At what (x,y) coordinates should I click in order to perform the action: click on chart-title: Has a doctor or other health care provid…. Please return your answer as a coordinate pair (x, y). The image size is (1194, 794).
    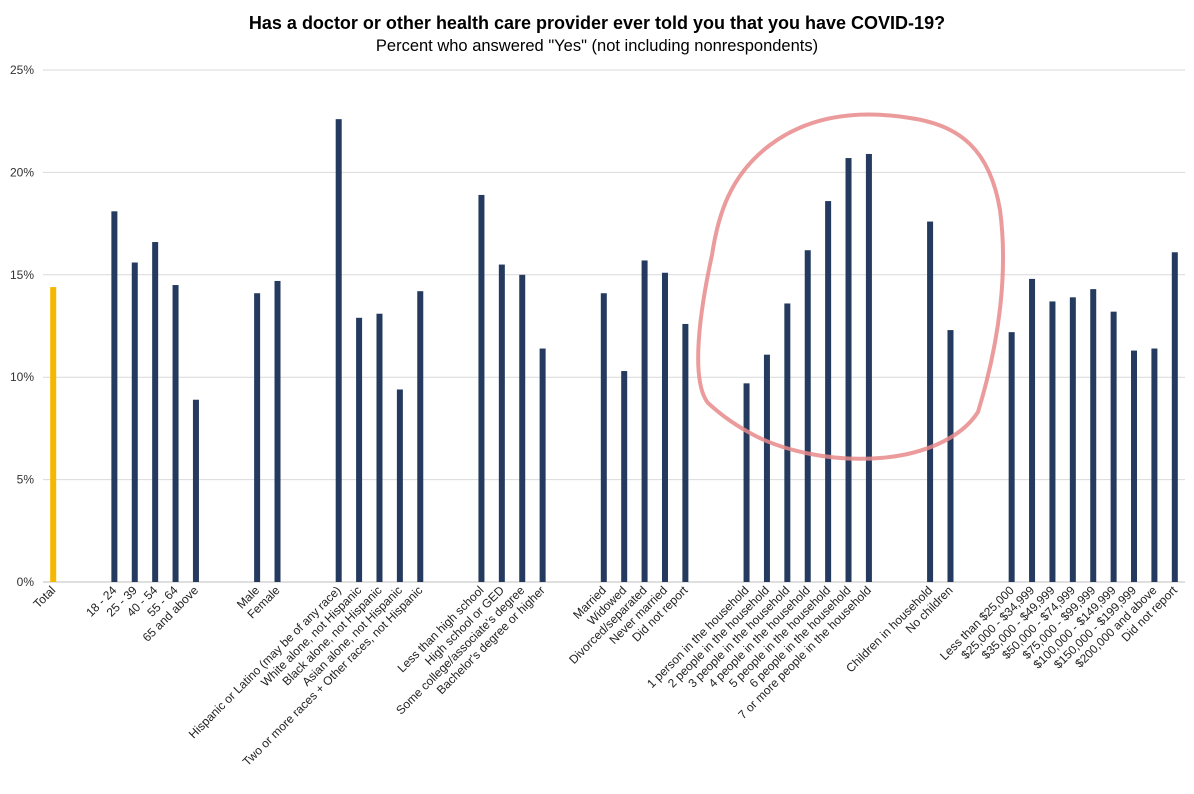
    Looking at the image, I should click on (597, 23).